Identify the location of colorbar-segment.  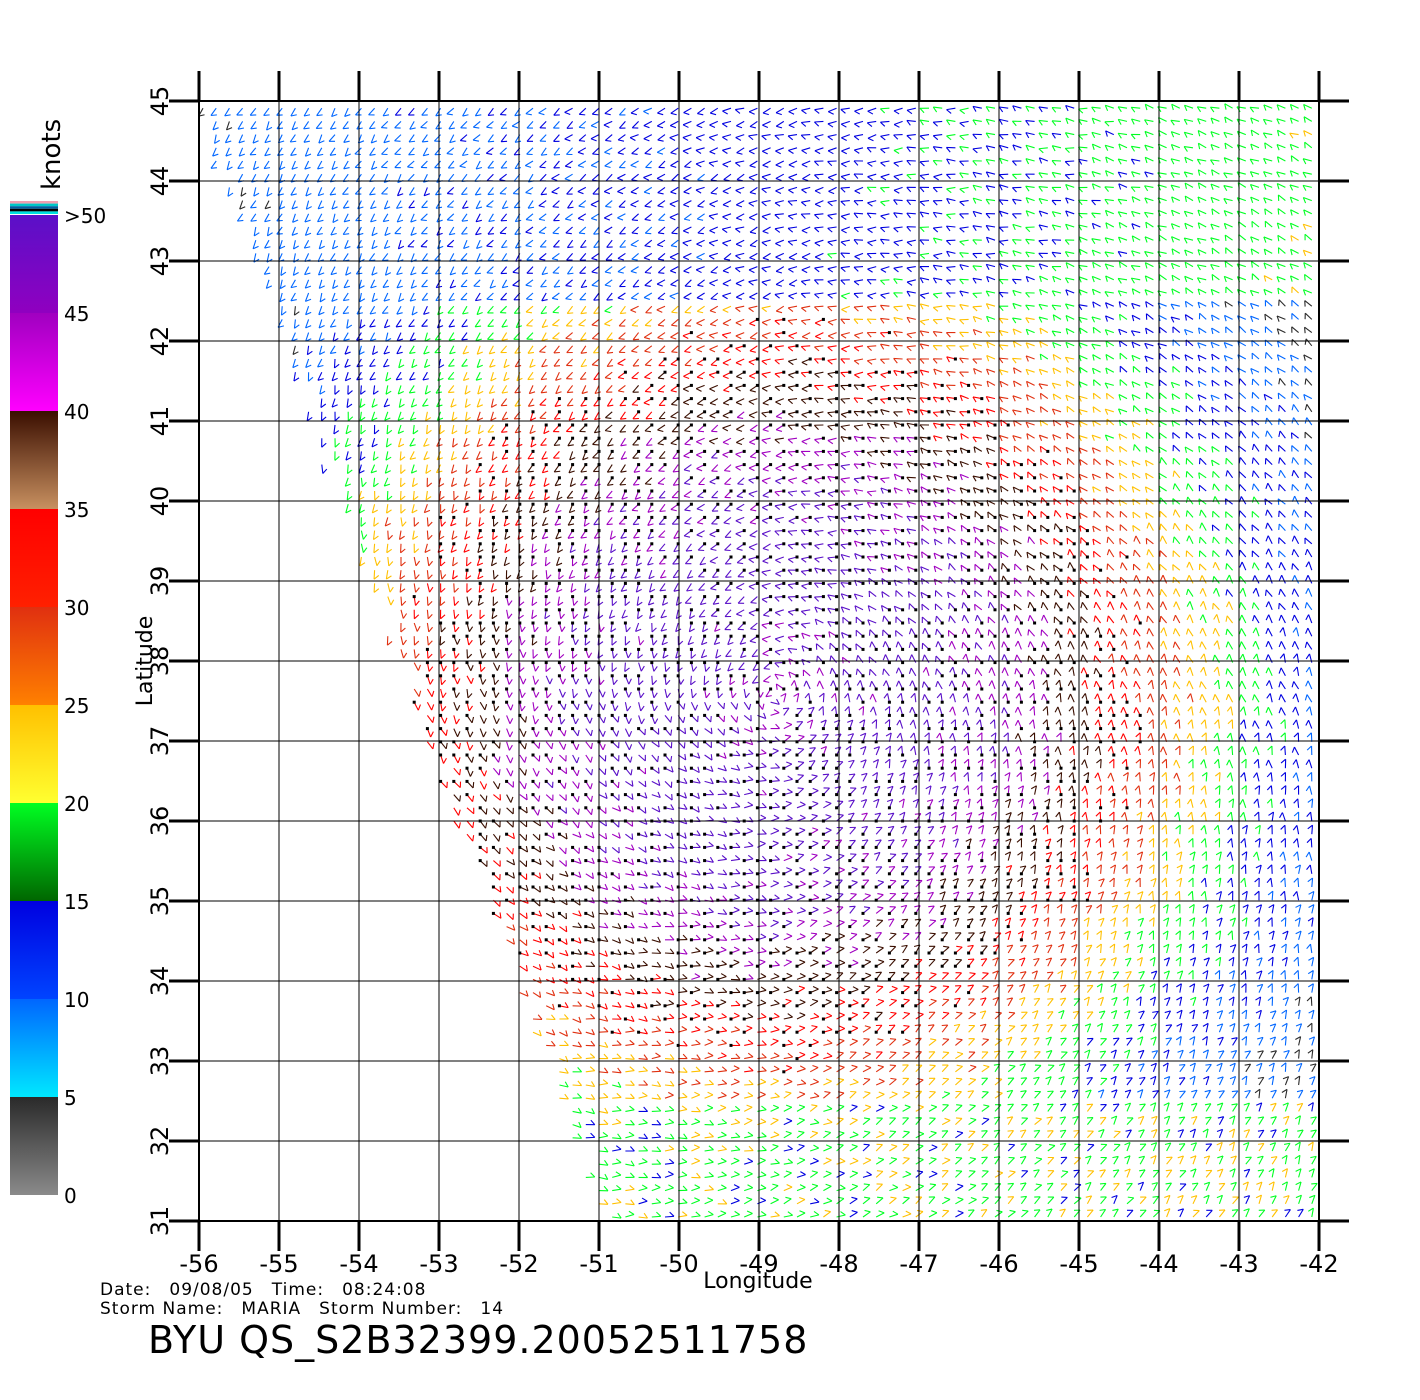
(34, 656).